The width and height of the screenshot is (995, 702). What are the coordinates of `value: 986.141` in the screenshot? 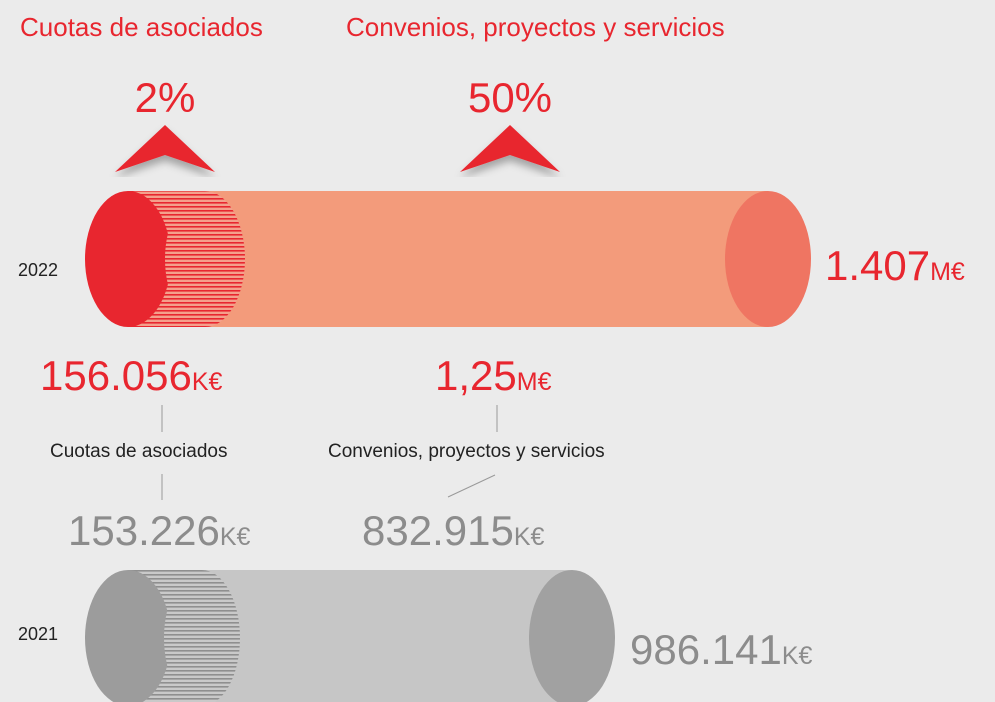 It's located at (706, 649).